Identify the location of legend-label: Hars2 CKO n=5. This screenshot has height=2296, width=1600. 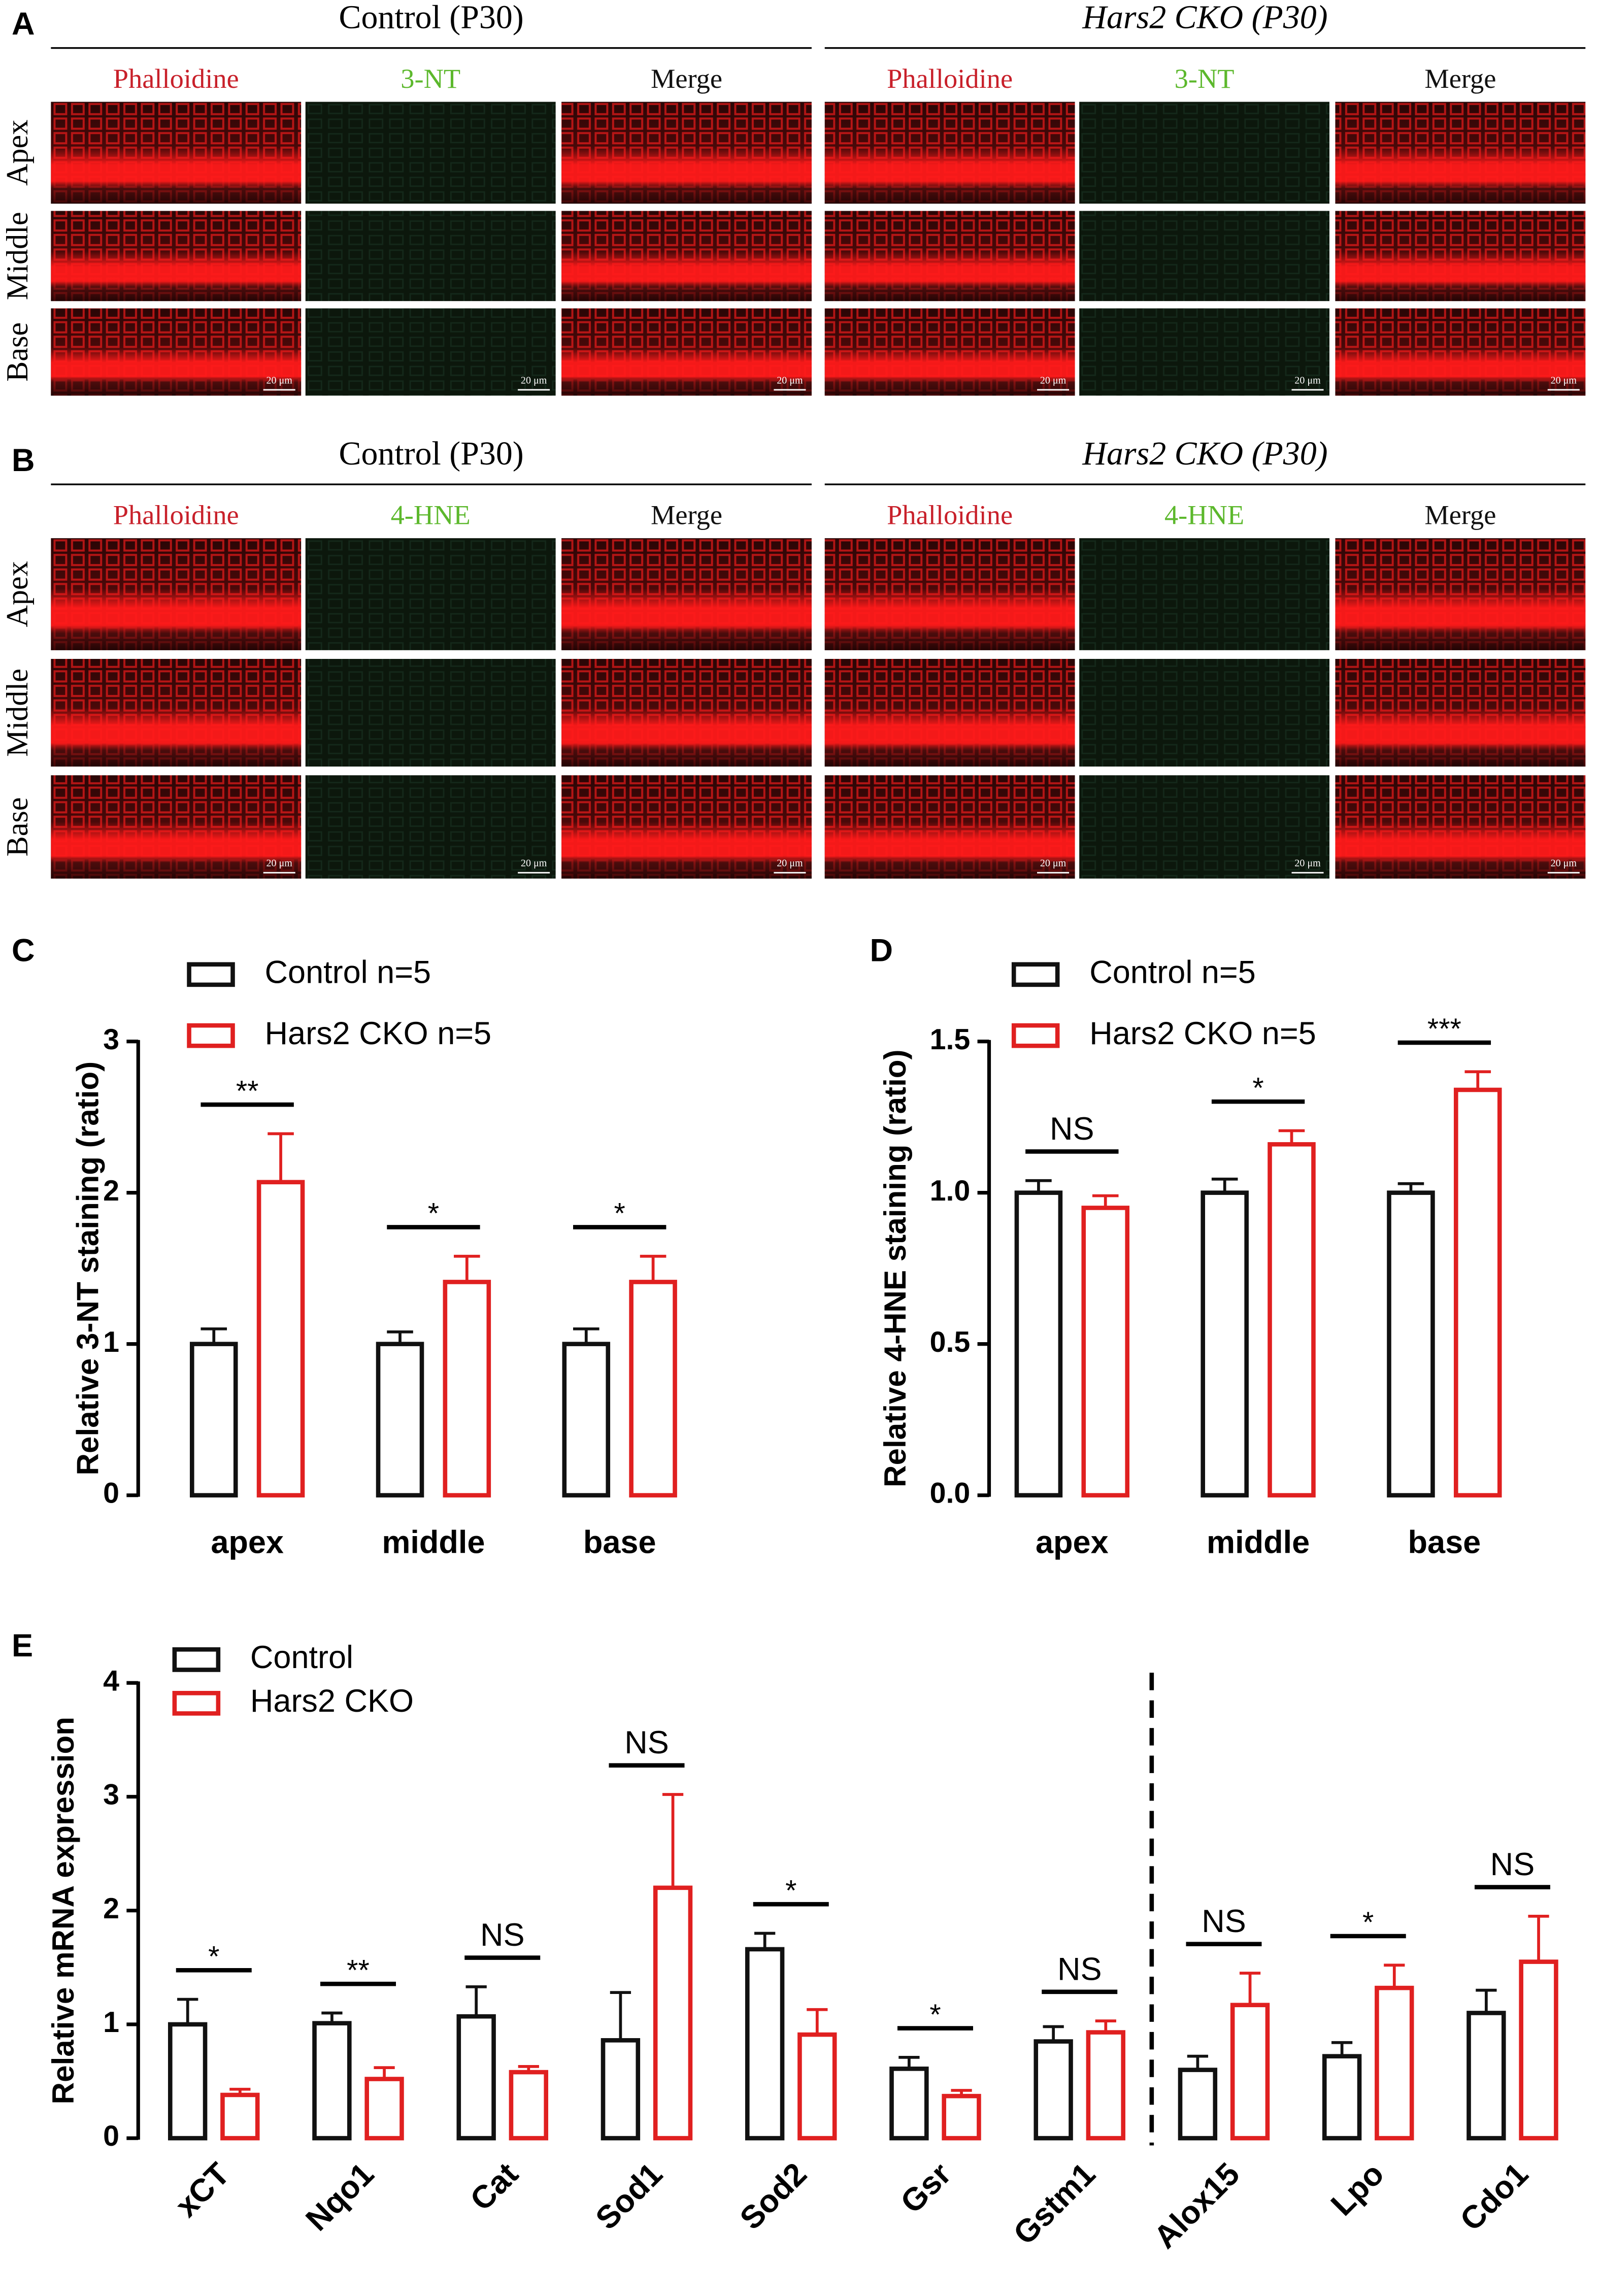
(378, 1033).